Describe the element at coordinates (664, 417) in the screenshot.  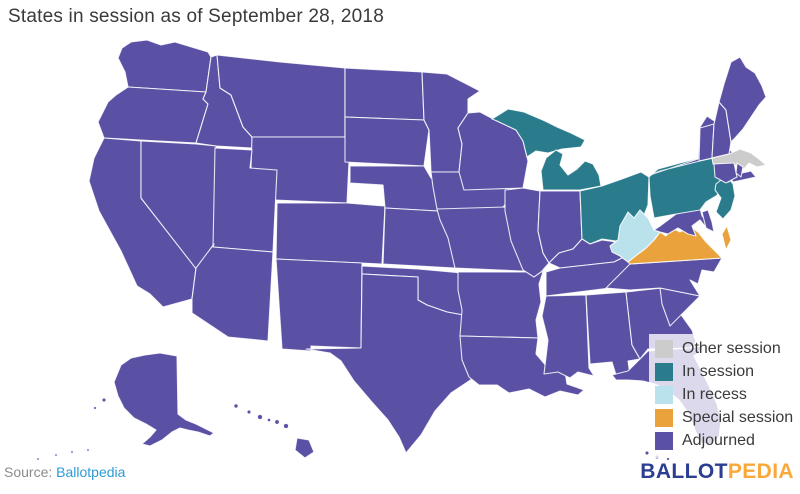
I see `legend-swatch-special-session` at that location.